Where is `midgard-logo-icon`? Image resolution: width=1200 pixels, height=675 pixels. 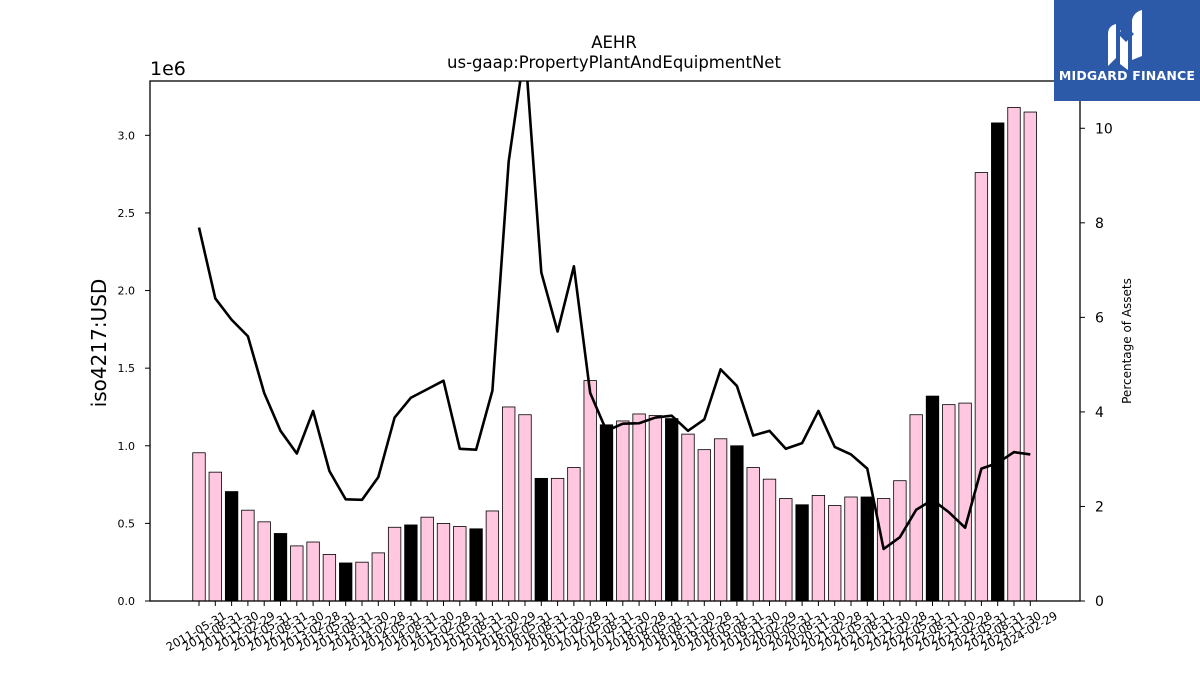
midgard-logo-icon is located at coordinates (1125, 40).